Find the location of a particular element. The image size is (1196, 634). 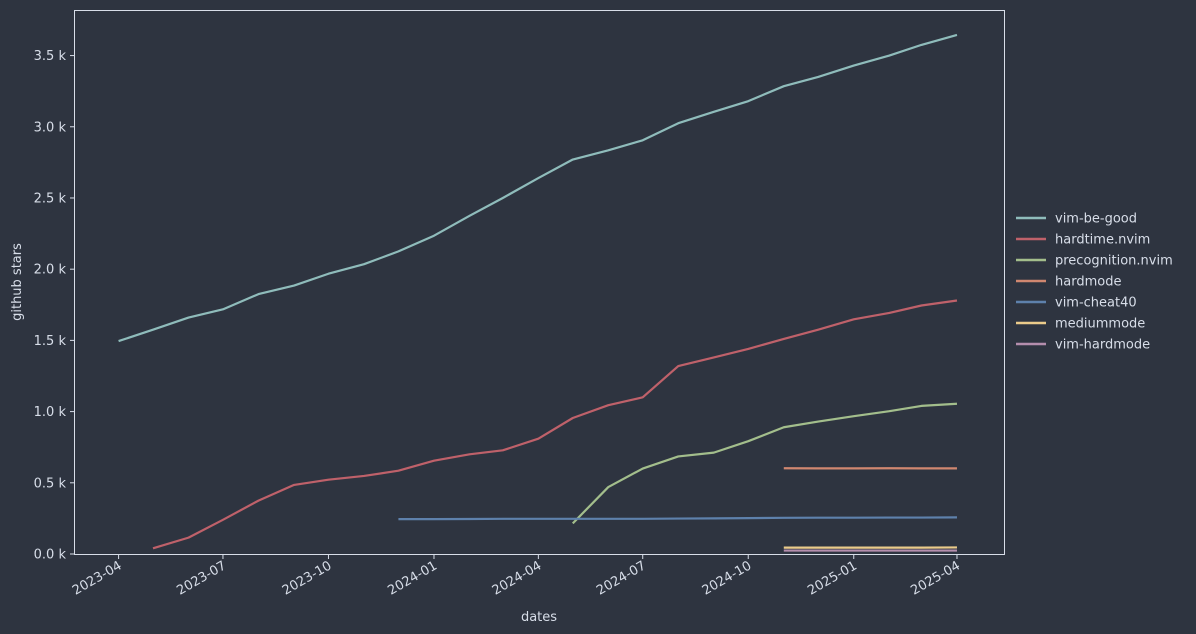

legend-label: vim-hardmode is located at coordinates (1102, 345).